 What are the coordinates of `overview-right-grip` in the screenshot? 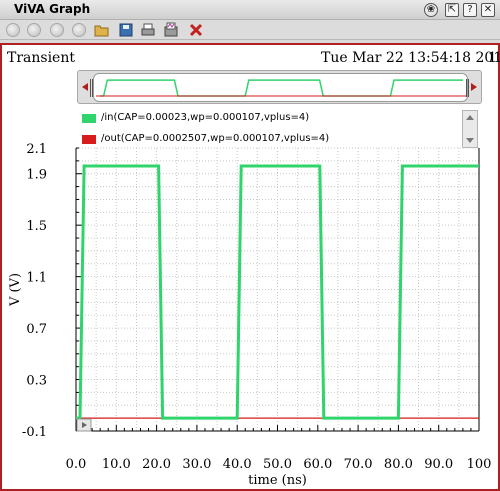 It's located at (467, 88).